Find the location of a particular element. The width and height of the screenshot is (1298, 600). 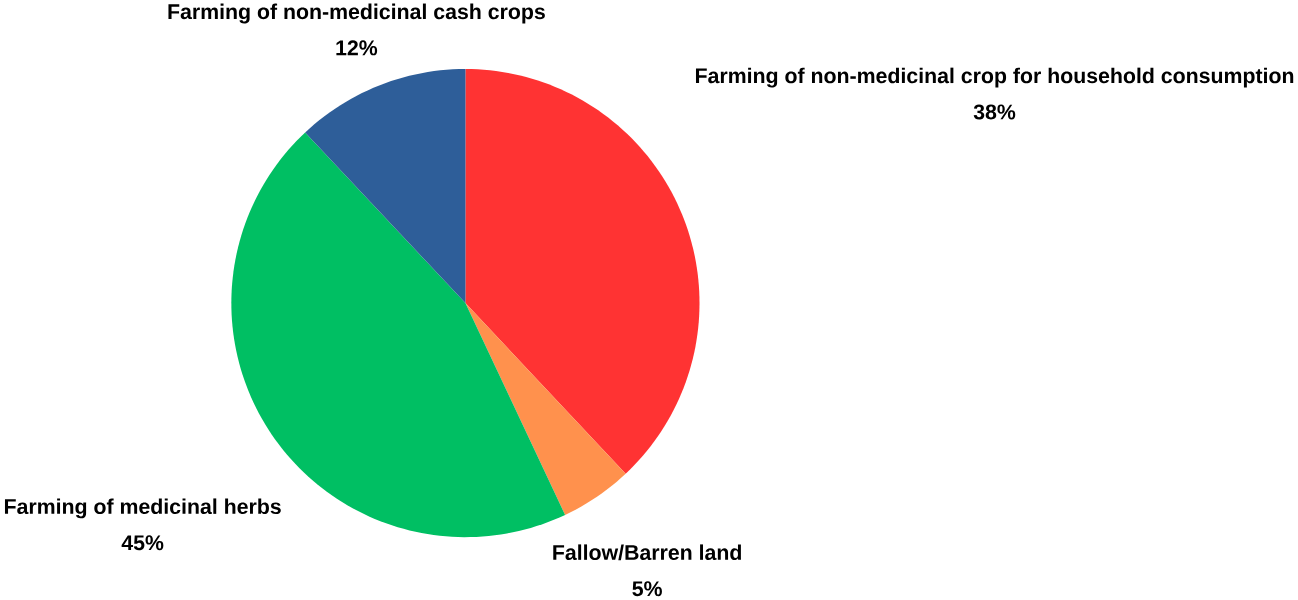

data-label: 5% is located at coordinates (647, 589).